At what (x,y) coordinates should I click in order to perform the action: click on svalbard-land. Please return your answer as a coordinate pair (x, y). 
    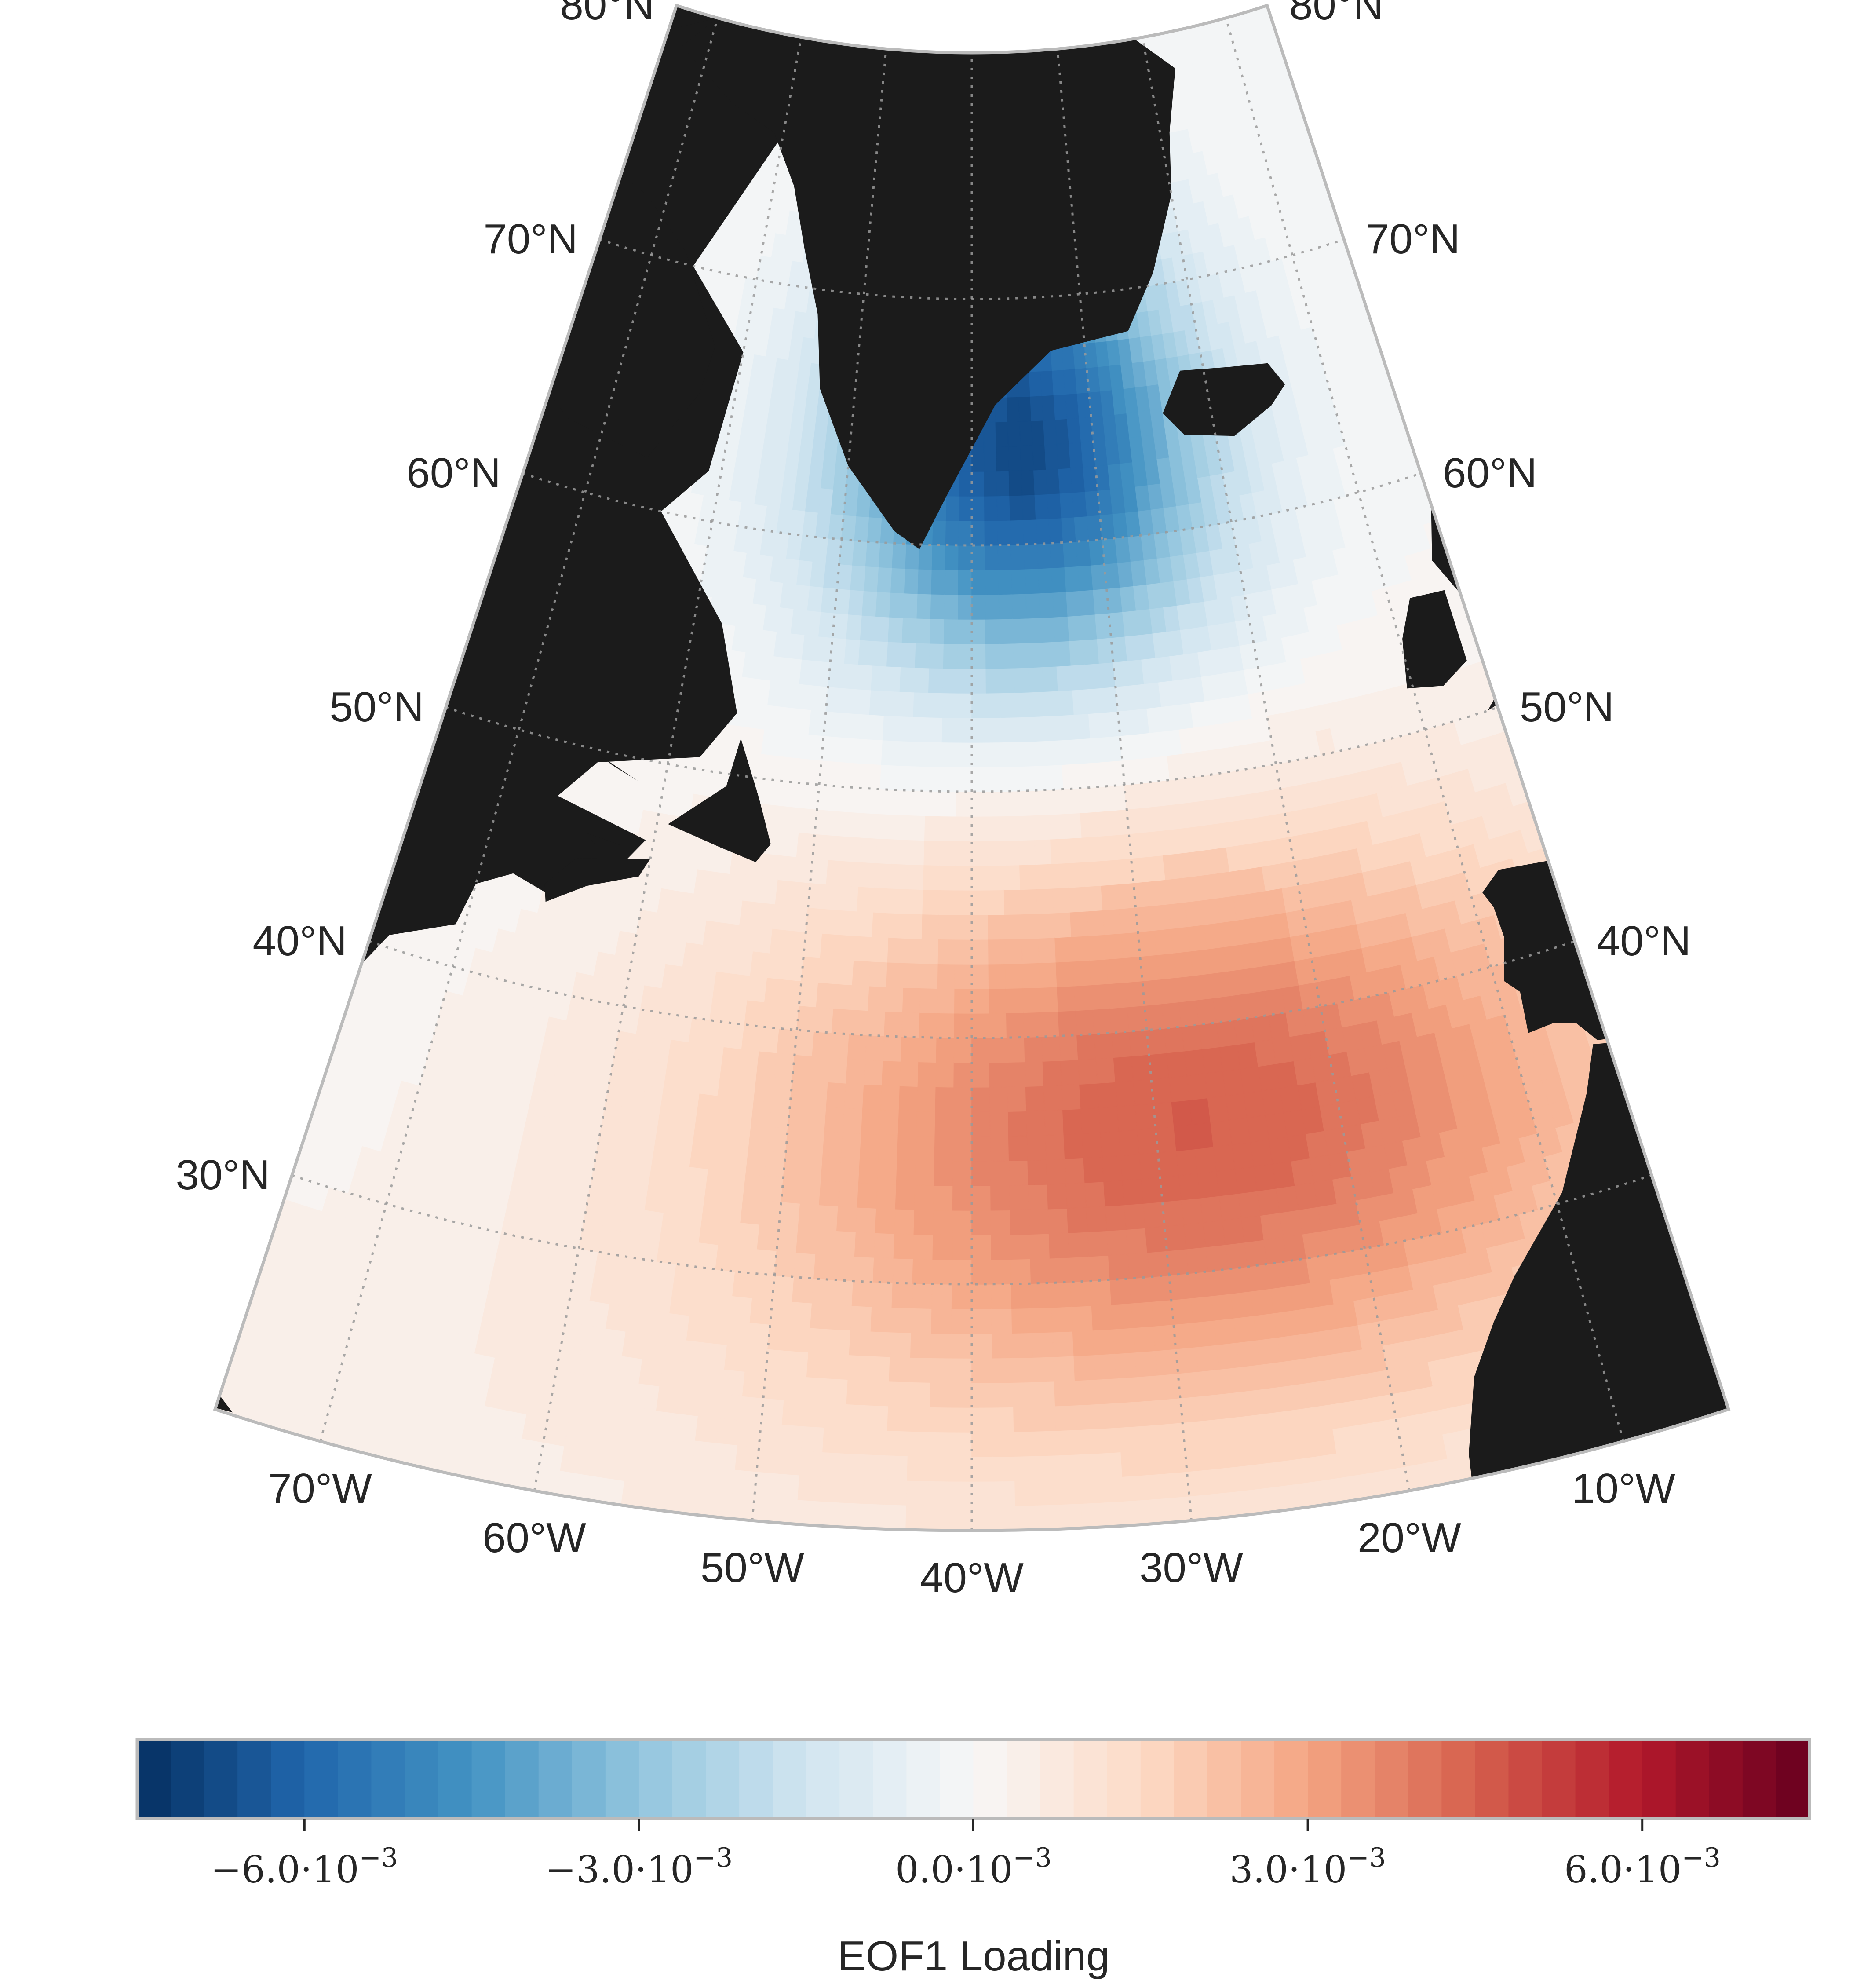
    Looking at the image, I should click on (1479, 14).